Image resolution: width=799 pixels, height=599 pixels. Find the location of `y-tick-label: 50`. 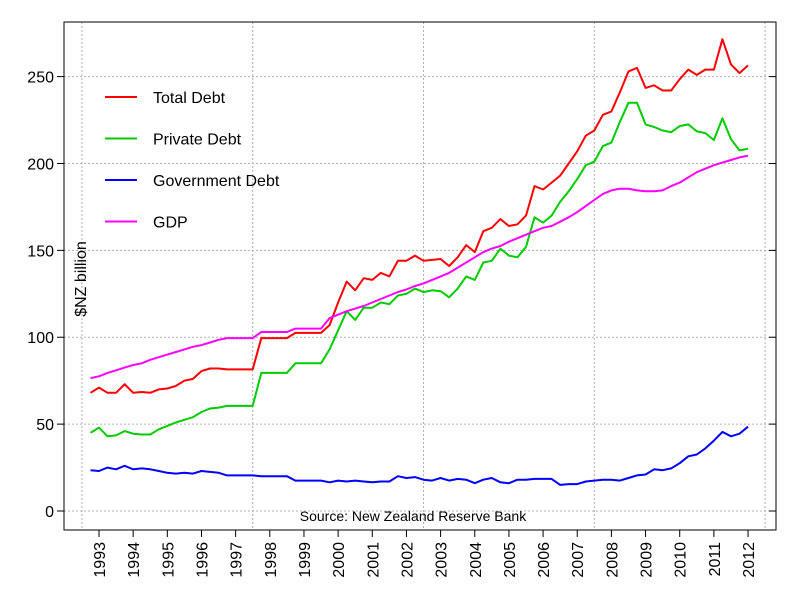

y-tick-label: 50 is located at coordinates (45, 425).